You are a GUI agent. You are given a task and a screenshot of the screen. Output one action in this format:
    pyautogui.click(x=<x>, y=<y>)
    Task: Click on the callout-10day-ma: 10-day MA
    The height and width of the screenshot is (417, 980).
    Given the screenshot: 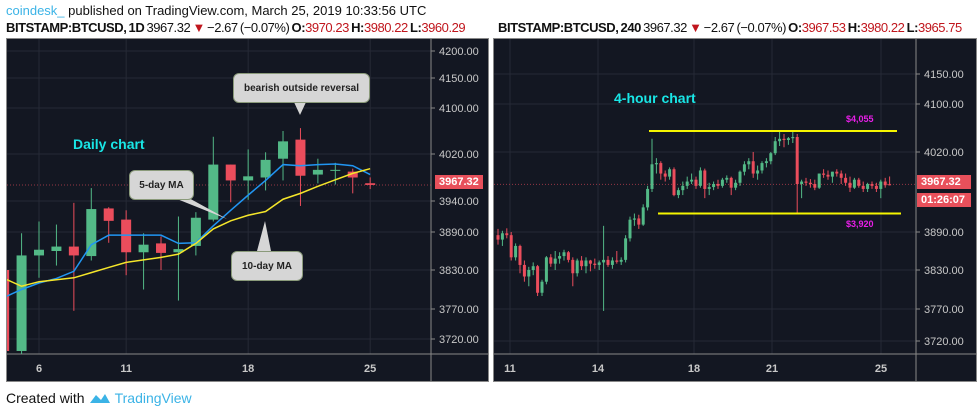 What is the action you would take?
    pyautogui.click(x=267, y=266)
    